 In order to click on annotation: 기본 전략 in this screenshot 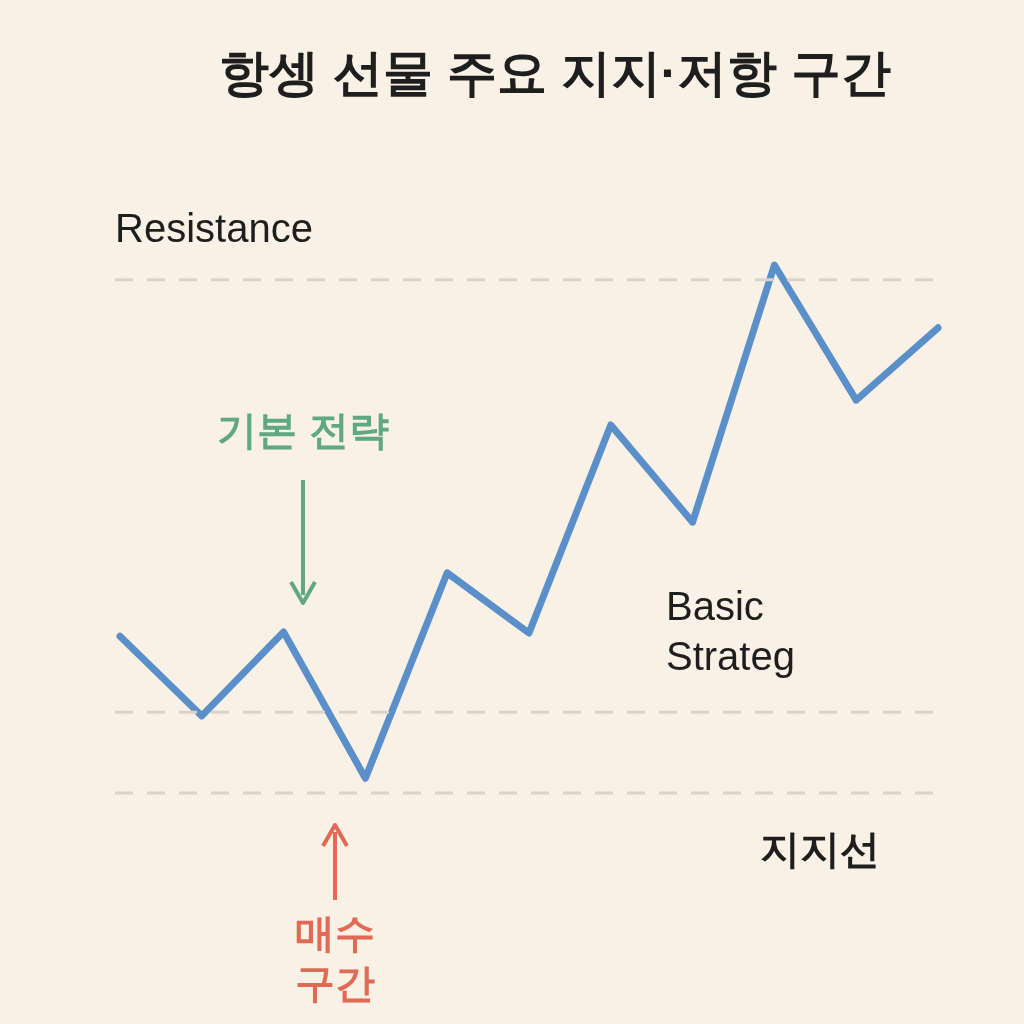, I will do `click(303, 430)`.